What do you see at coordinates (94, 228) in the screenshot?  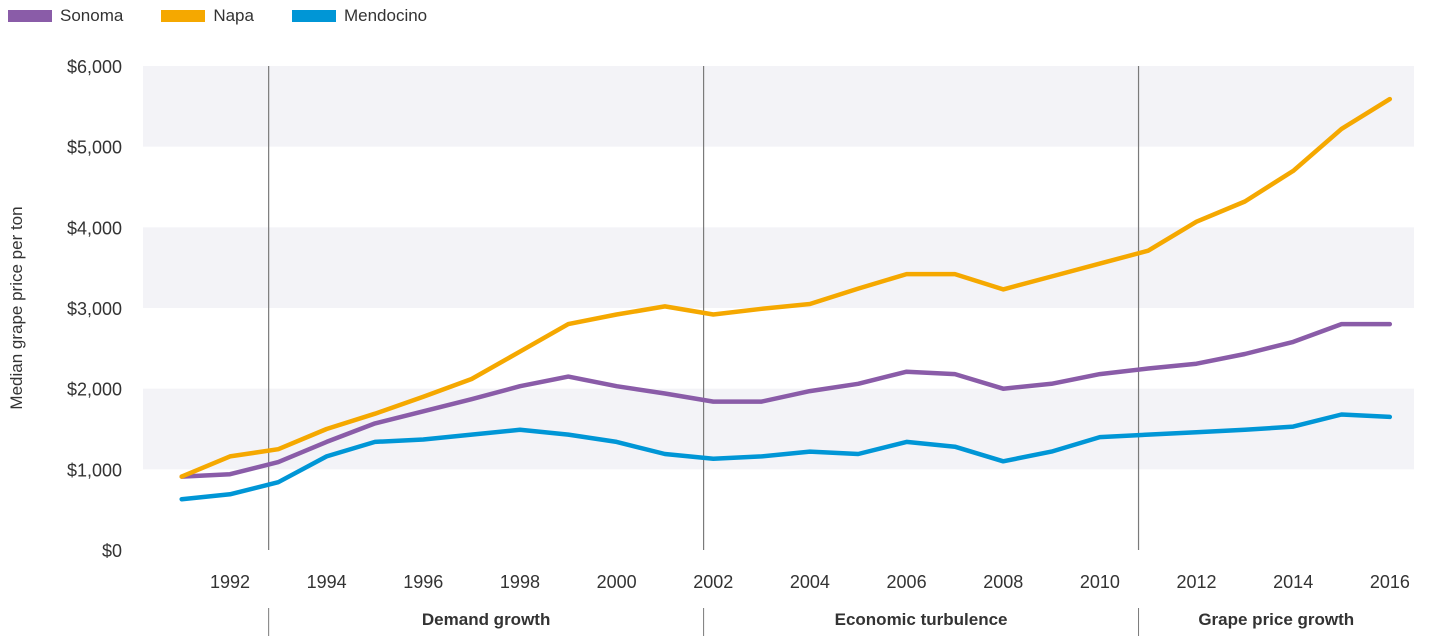 I see `y-tick-label: $4,000` at bounding box center [94, 228].